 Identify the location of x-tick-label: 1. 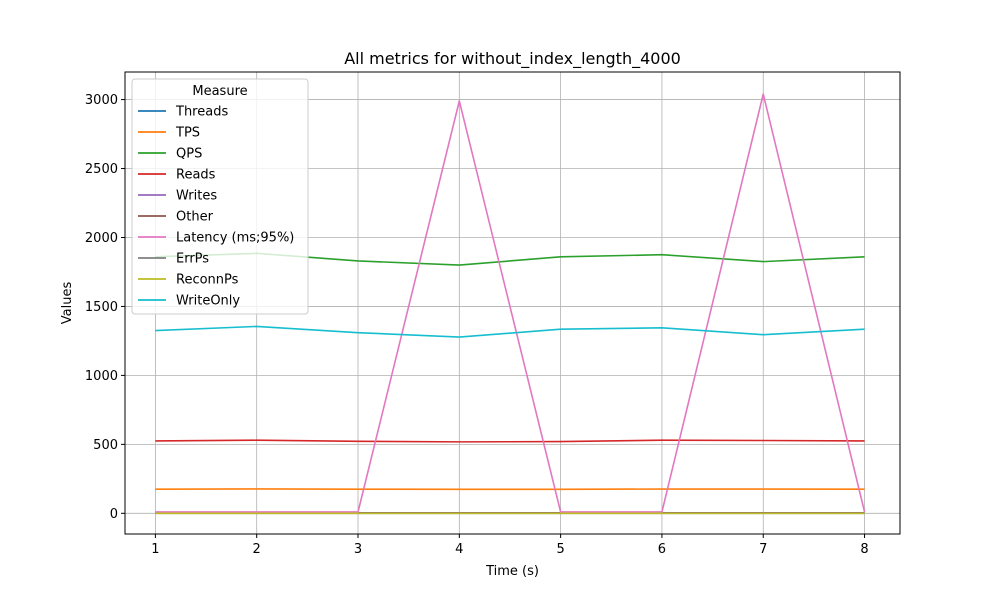
(155, 549).